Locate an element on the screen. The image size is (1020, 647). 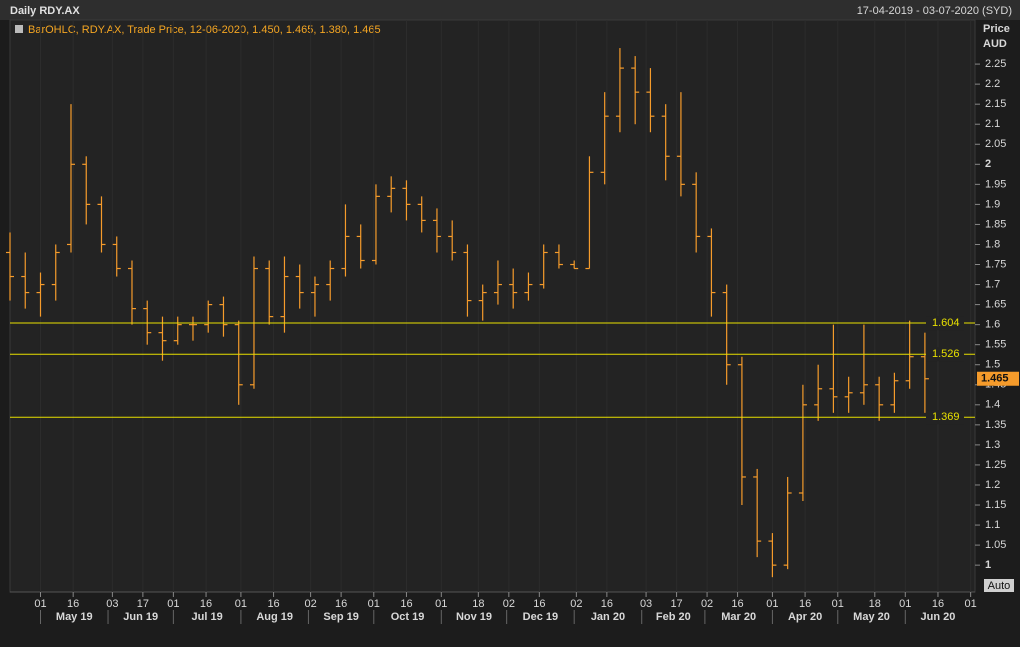
y-tick-label: 2.1 is located at coordinates (992, 124).